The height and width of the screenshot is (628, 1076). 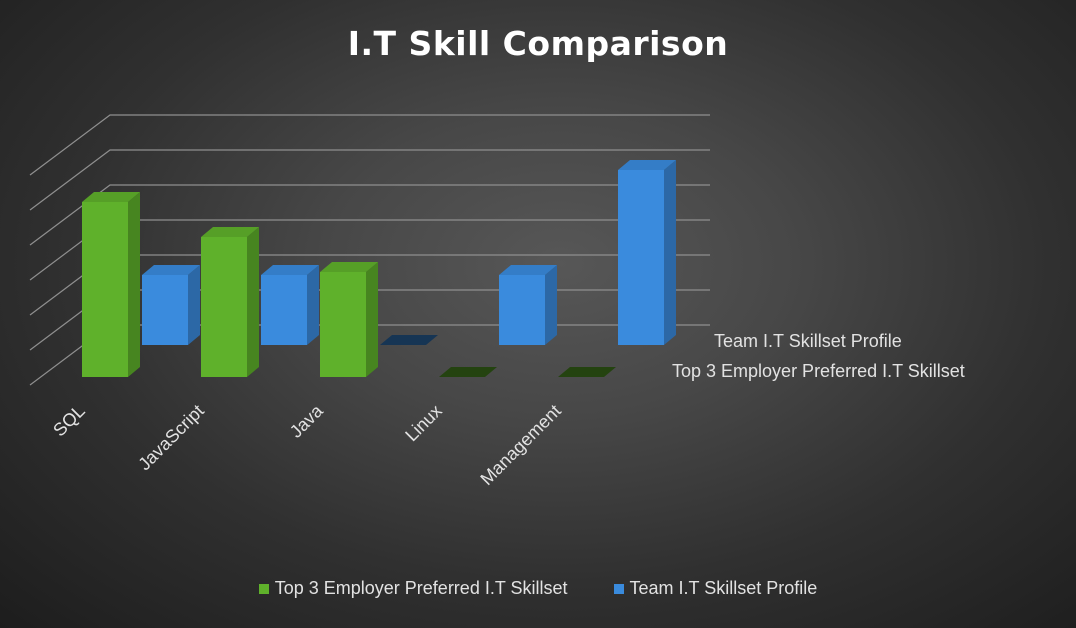 What do you see at coordinates (307, 421) in the screenshot?
I see `x-tick-label: Java` at bounding box center [307, 421].